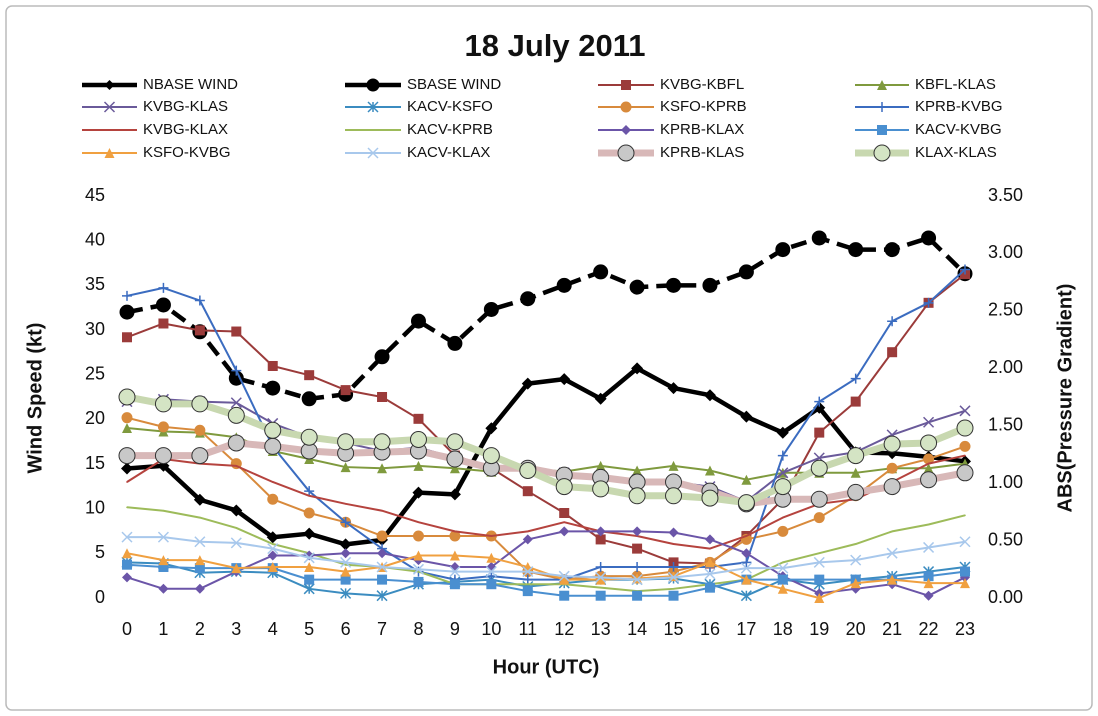 This screenshot has width=1098, height=716. Describe the element at coordinates (450, 129) in the screenshot. I see `legend-label: KACV-KPRB` at that location.